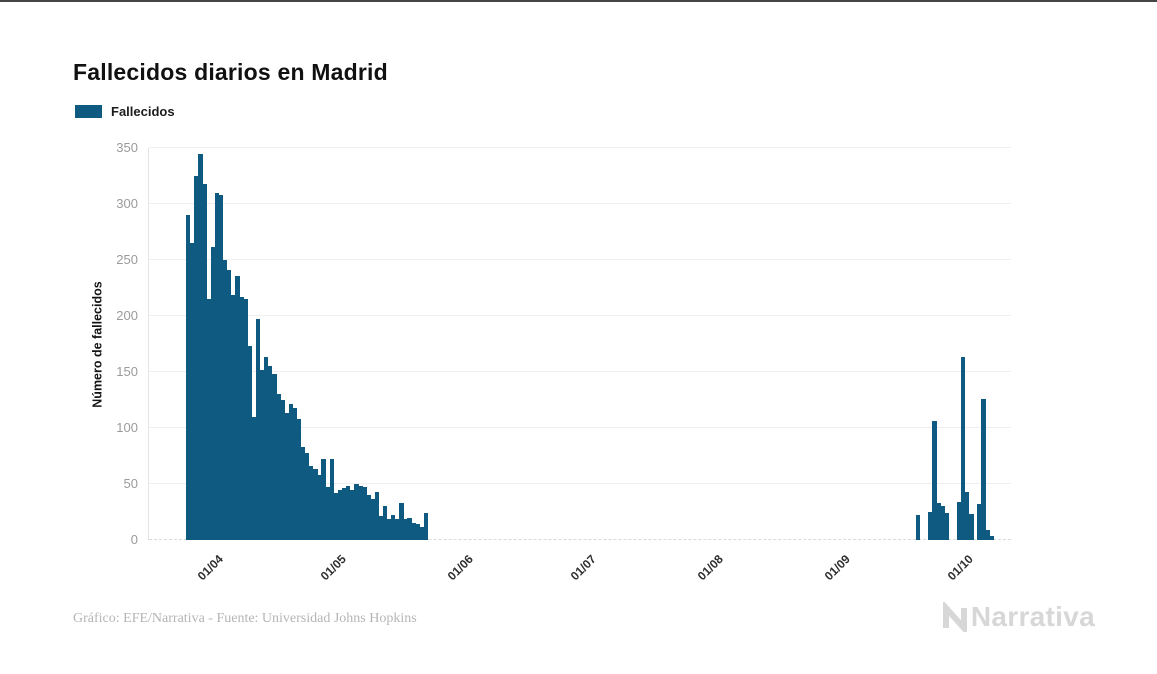 Image resolution: width=1157 pixels, height=674 pixels. What do you see at coordinates (127, 203) in the screenshot?
I see `y-tick-label: 300` at bounding box center [127, 203].